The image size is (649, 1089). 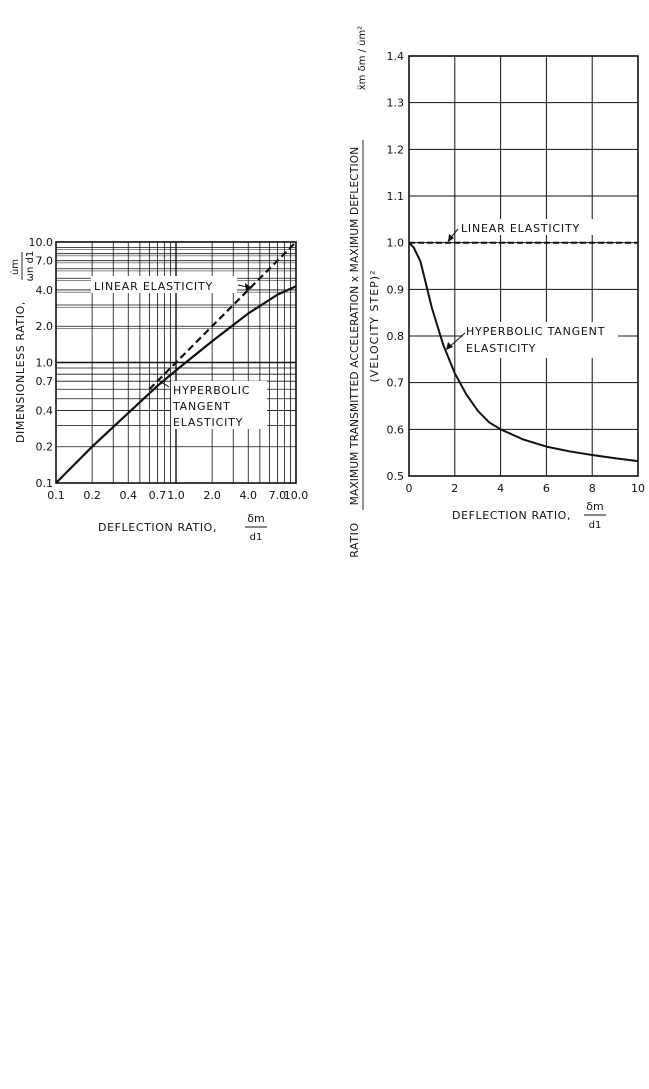 What do you see at coordinates (396, 476) in the screenshot?
I see `right-y-tick-label: 0.5` at bounding box center [396, 476].